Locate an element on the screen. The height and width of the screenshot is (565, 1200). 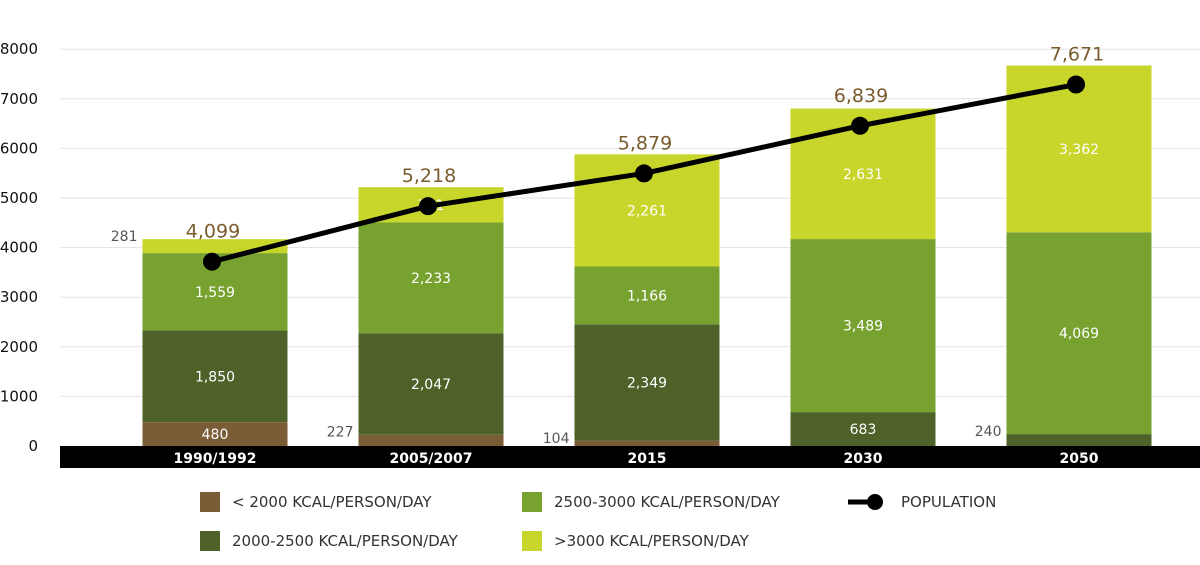
segment-value-label: 2,047 is located at coordinates (431, 385).